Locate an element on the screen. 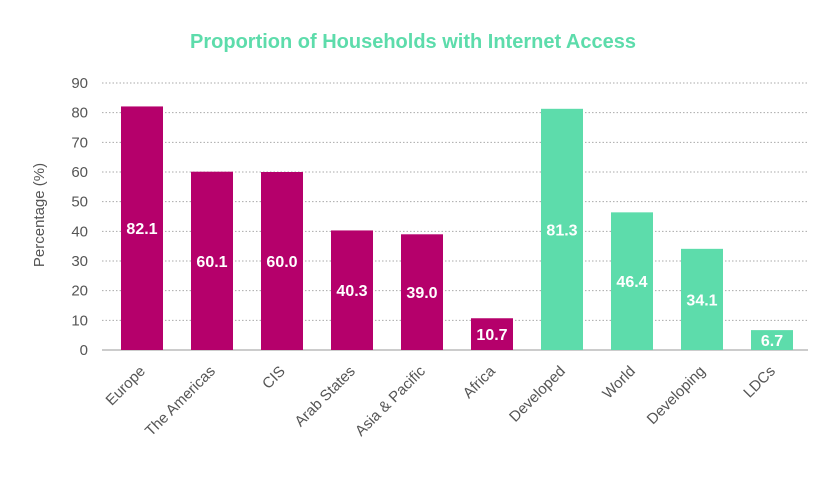 This screenshot has width=834, height=487. y-tick-label: 90 is located at coordinates (79, 83).